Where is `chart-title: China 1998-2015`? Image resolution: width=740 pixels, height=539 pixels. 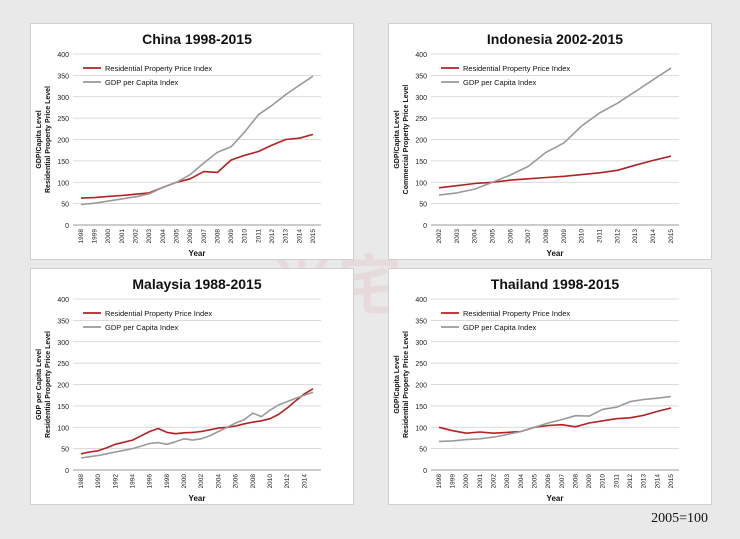
chart-title: China 1998-2015 is located at coordinates (197, 39).